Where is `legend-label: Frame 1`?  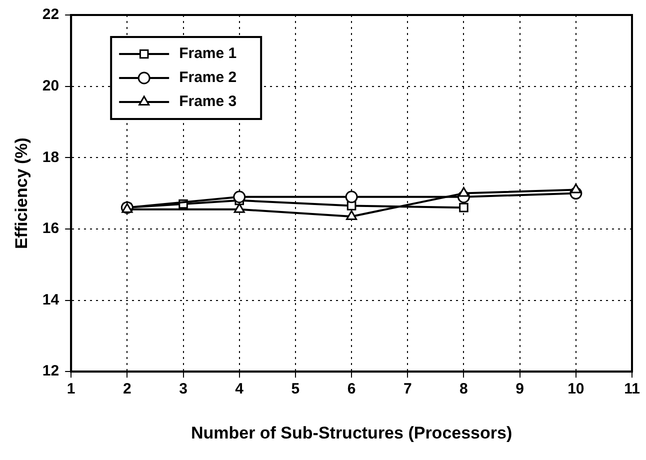 legend-label: Frame 1 is located at coordinates (208, 53).